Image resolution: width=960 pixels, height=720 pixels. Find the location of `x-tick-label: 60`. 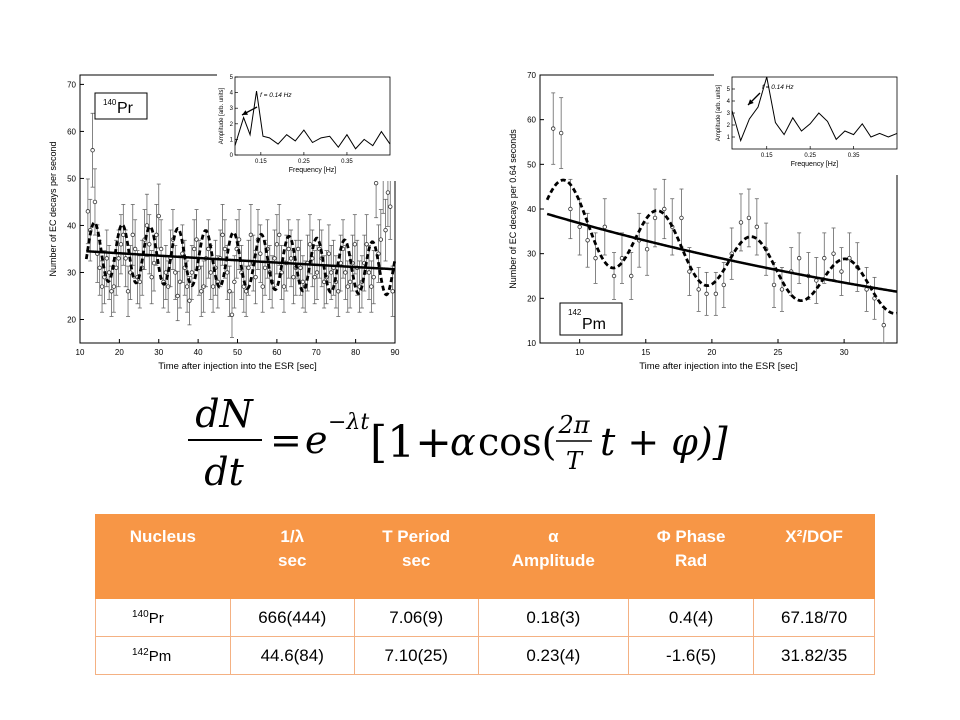

x-tick-label: 60 is located at coordinates (276, 352).